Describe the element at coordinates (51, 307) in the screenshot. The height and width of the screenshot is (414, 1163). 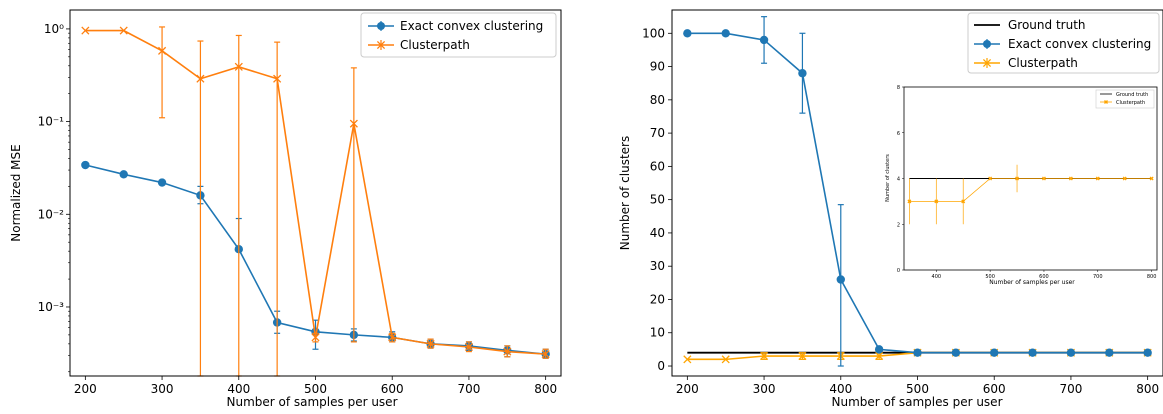
I see `left-y-tick-label: 10⁻³` at that location.